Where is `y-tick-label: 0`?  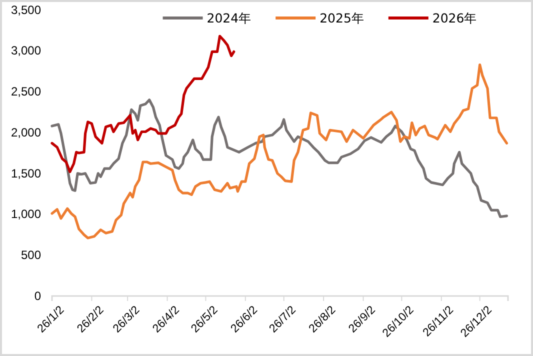
y-tick-label: 0 is located at coordinates (38, 295).